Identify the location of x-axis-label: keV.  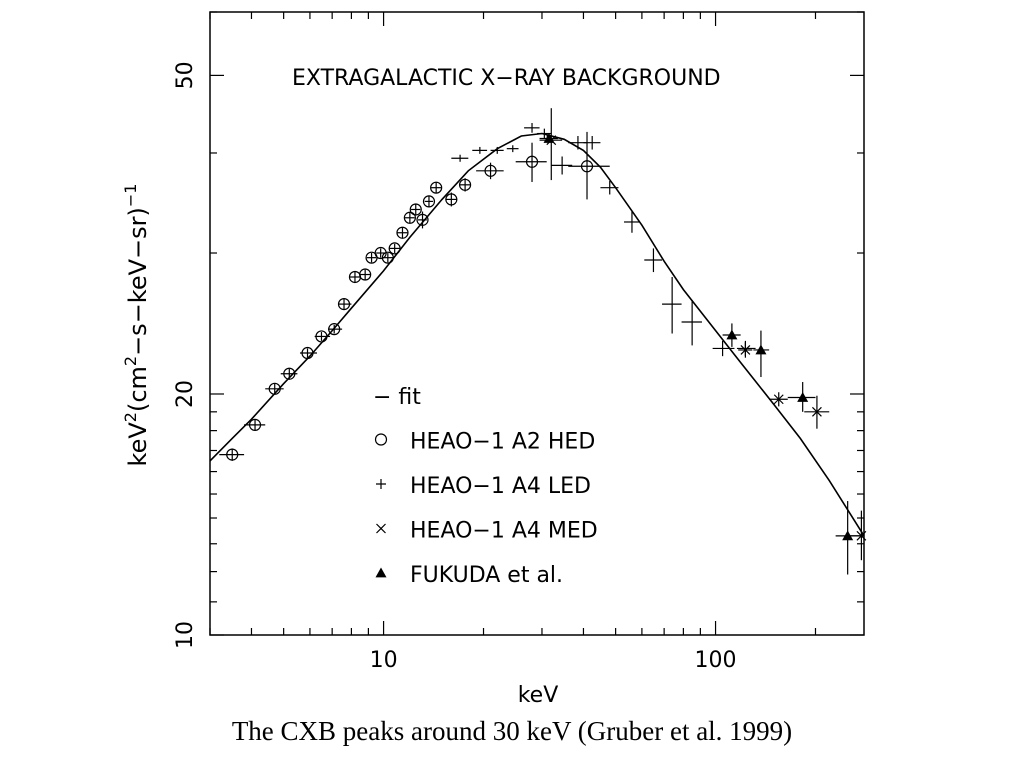
(538, 695).